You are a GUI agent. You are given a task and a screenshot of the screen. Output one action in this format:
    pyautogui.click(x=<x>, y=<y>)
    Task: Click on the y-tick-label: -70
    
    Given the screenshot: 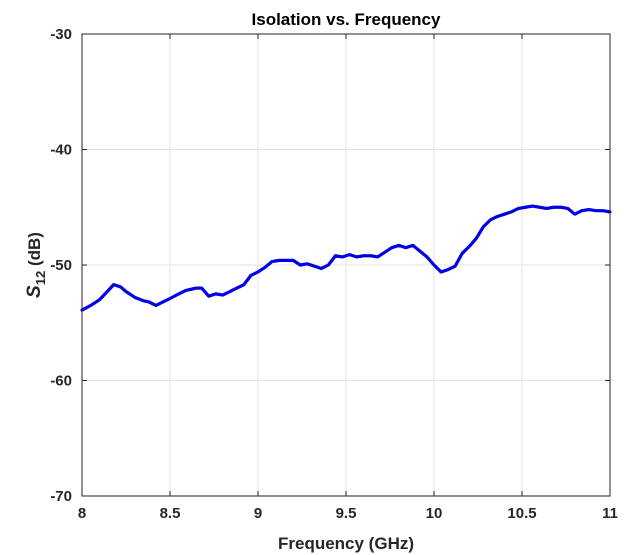 What is the action you would take?
    pyautogui.click(x=61, y=496)
    